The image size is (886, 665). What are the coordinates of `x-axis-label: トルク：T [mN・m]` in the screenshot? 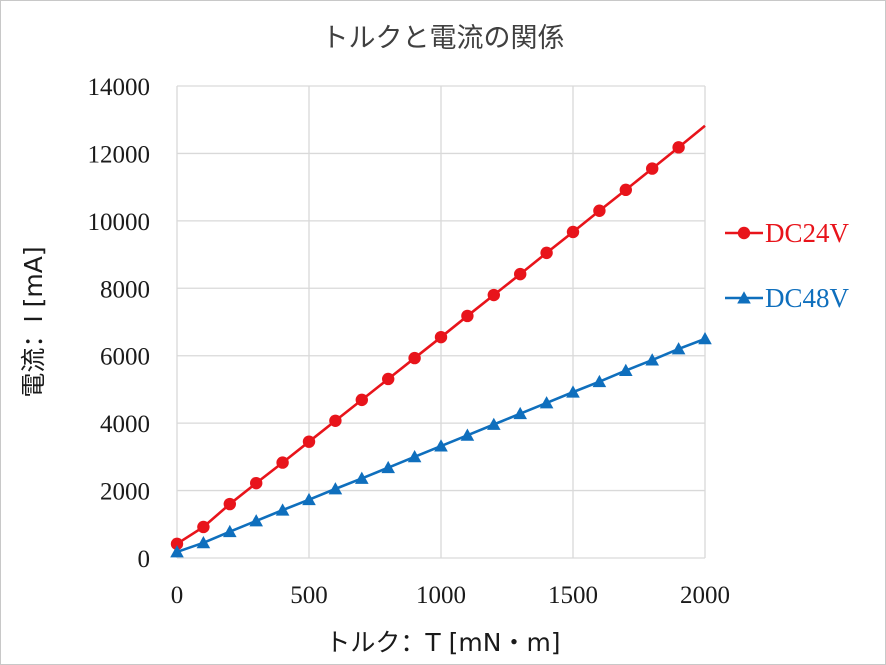 It's located at (442, 642).